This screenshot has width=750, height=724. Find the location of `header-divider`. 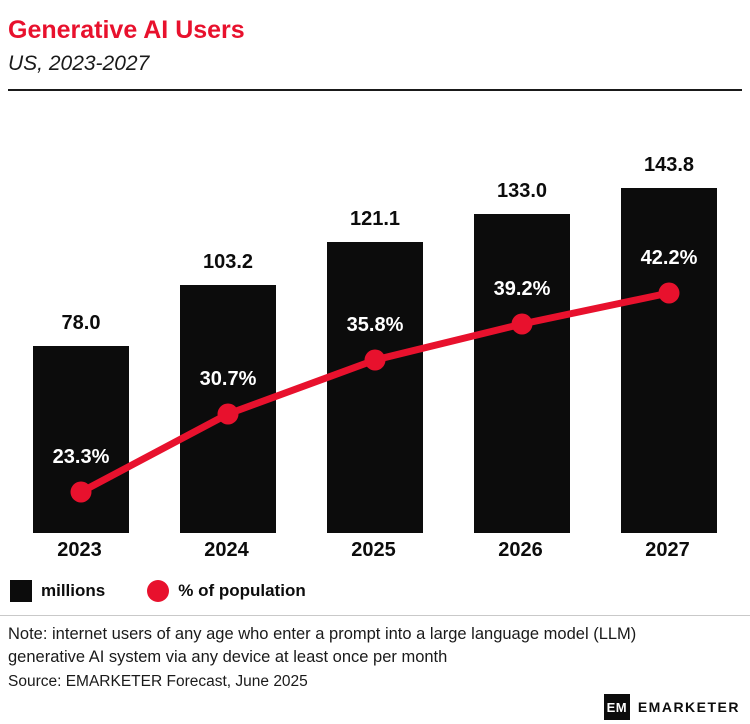

header-divider is located at coordinates (375, 89).